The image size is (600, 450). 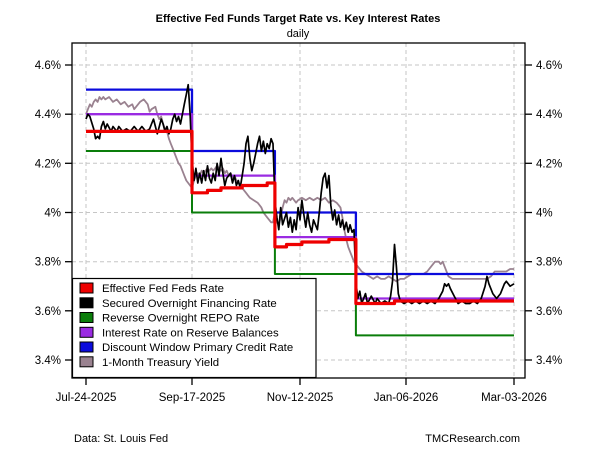 I want to click on legend-swatch-rrp, so click(x=86, y=317).